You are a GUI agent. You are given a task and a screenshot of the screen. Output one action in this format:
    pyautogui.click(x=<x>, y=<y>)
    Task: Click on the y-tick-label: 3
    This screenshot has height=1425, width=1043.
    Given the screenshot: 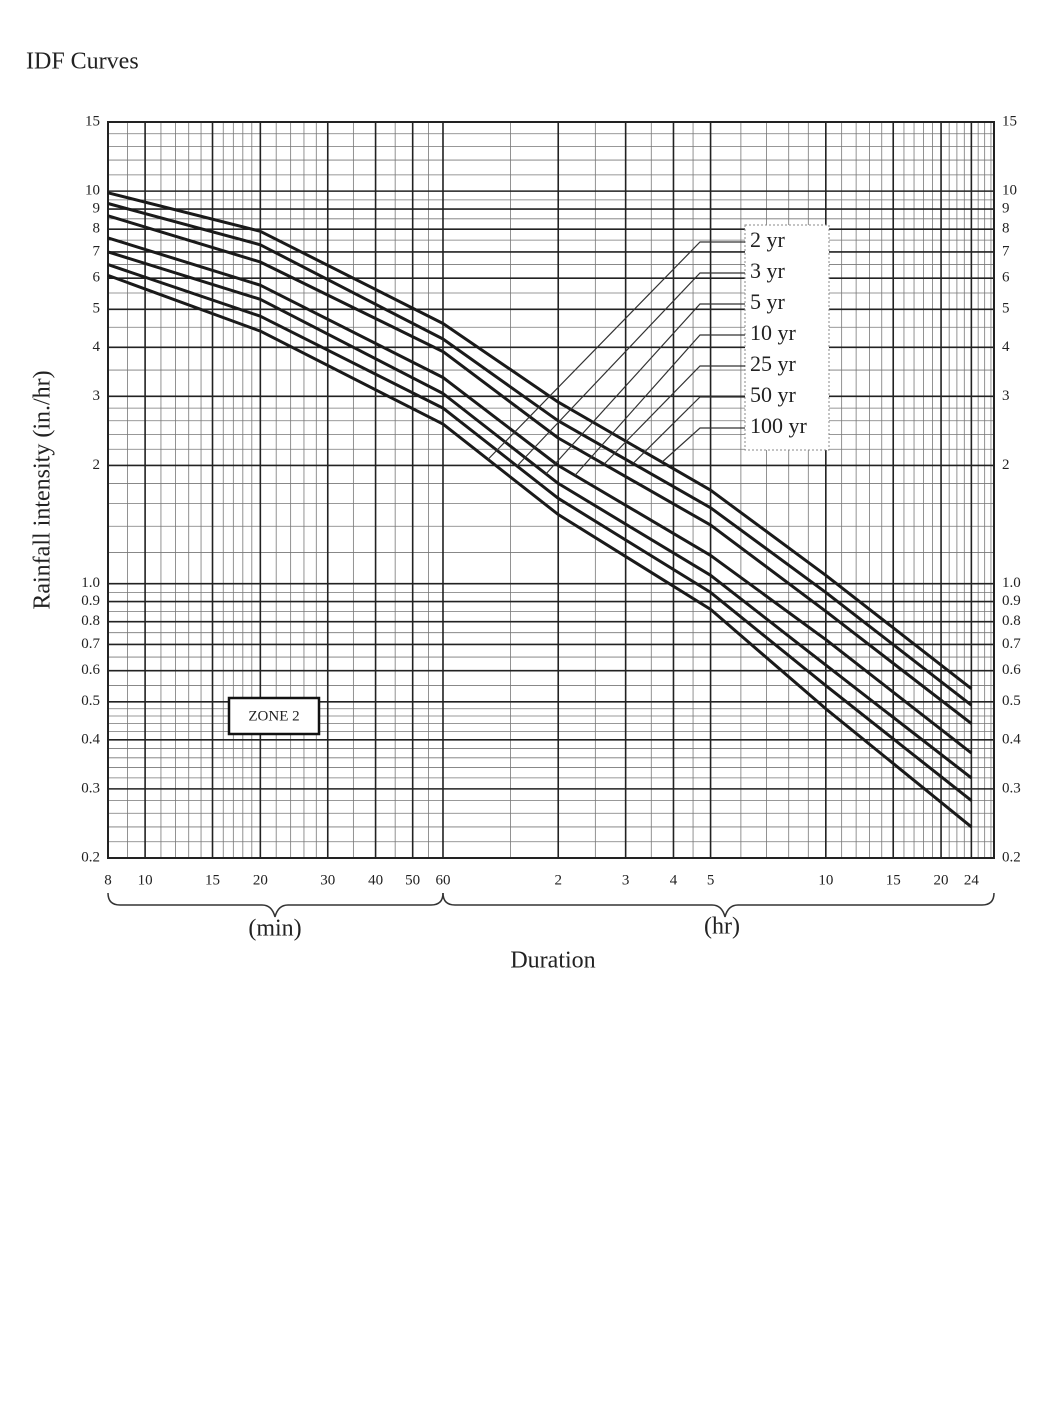 What is the action you would take?
    pyautogui.click(x=97, y=396)
    